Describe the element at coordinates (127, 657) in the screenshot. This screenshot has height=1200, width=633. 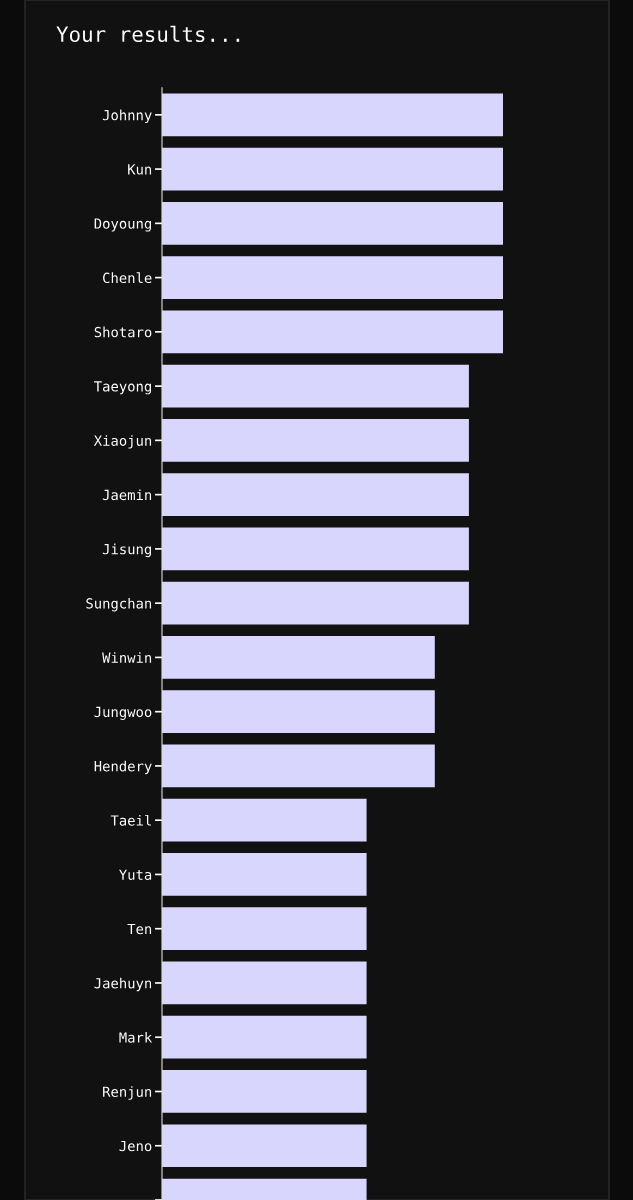
I see `y-tick-label: Winwin` at that location.